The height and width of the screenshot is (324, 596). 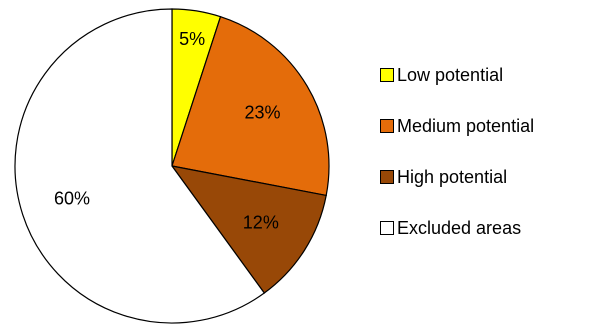 I want to click on legend-item-low-potential: Low potential, so click(x=488, y=74).